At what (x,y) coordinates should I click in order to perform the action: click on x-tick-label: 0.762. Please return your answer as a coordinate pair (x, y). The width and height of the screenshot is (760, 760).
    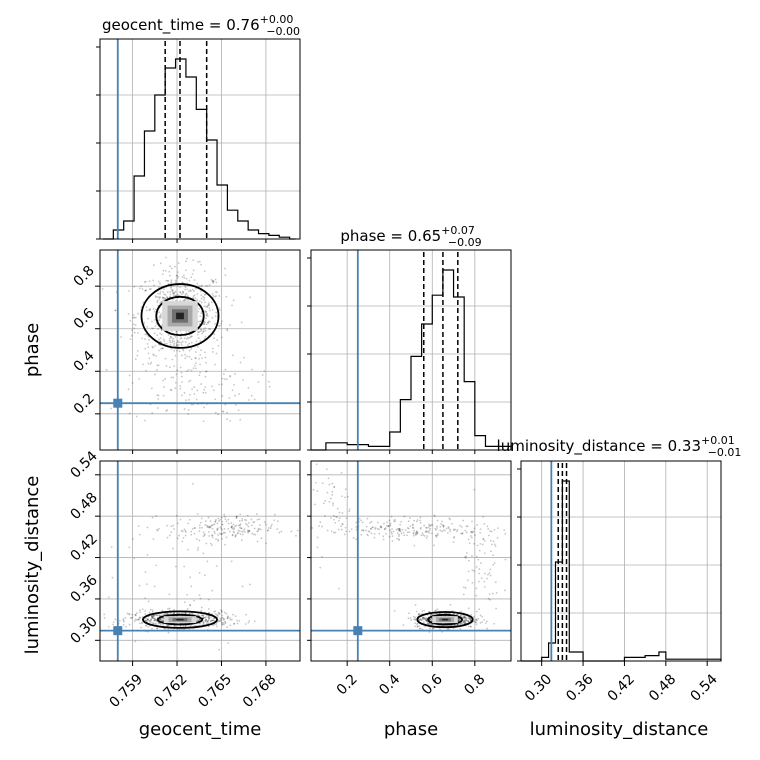
    Looking at the image, I should click on (171, 691).